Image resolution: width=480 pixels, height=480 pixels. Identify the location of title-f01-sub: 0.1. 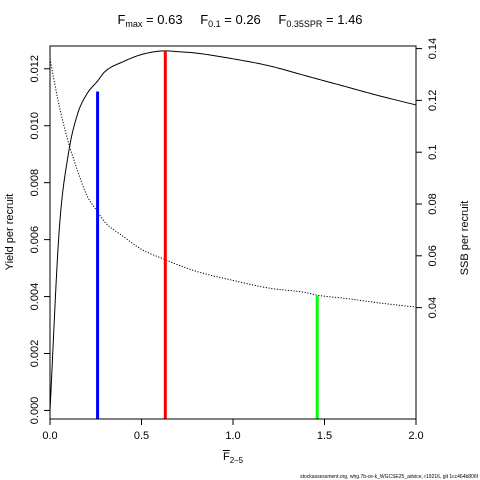
(214, 24).